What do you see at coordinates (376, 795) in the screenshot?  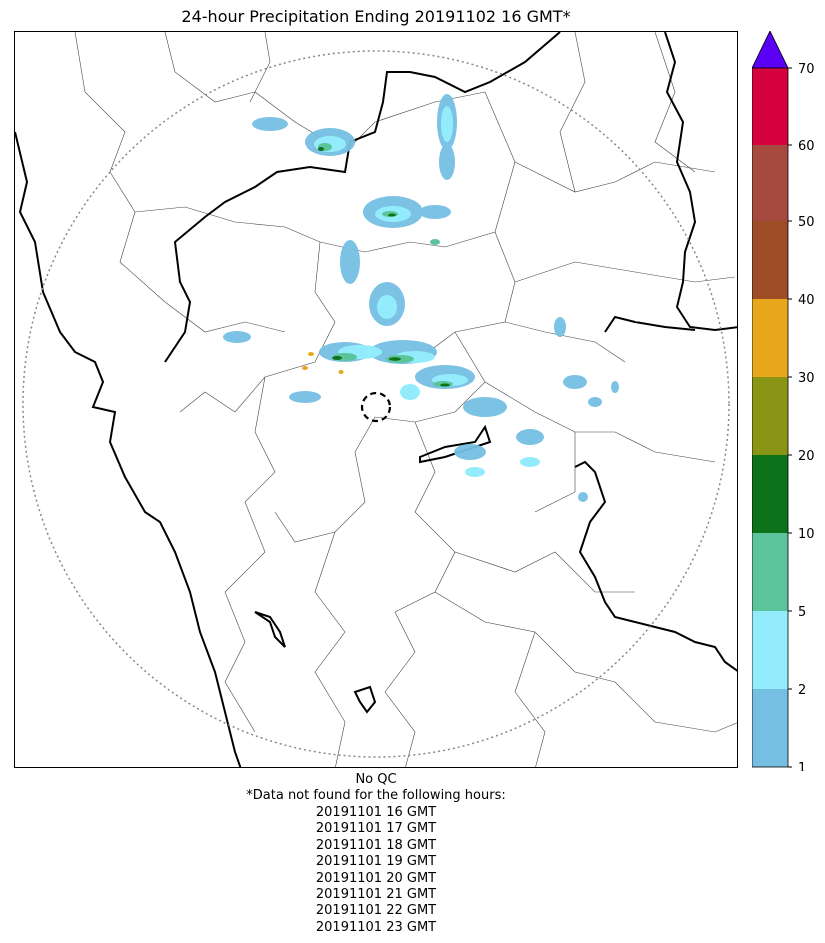 I see `missing-data-header: *Data not found for the following hours:` at bounding box center [376, 795].